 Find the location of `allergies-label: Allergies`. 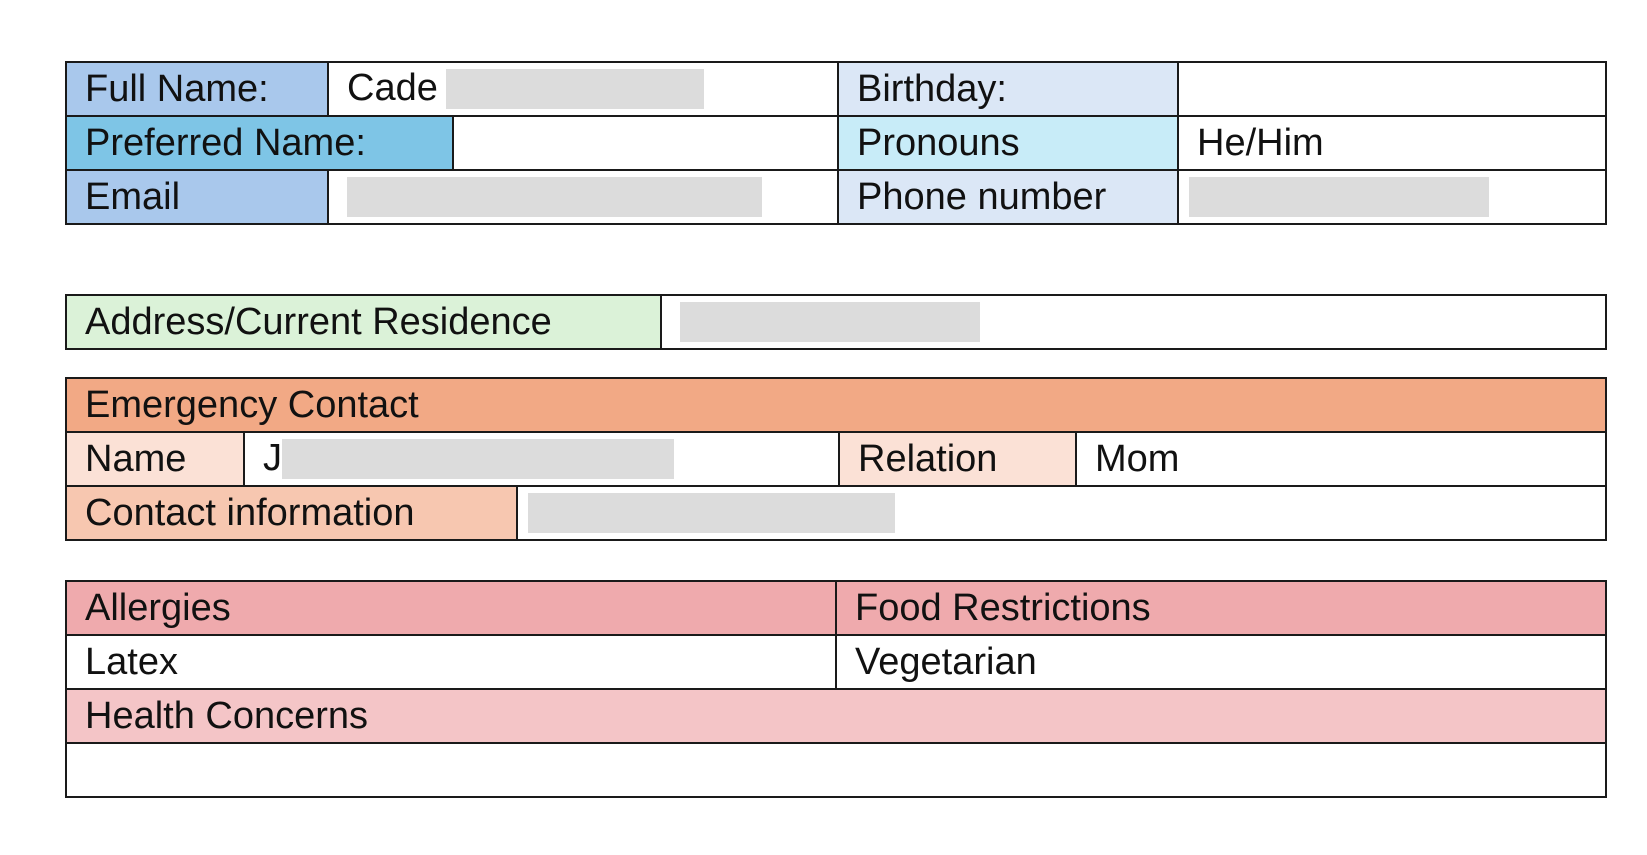

allergies-label: Allergies is located at coordinates (451, 608).